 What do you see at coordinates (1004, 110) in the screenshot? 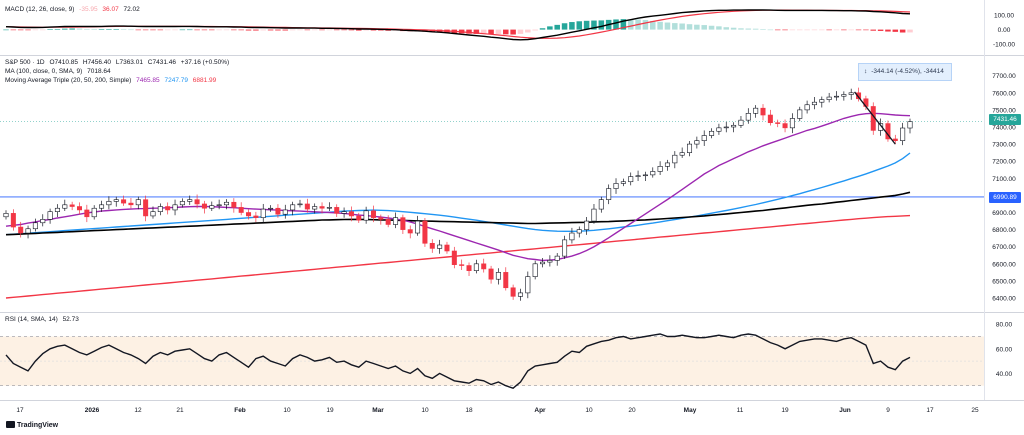
I see `price-axis-label: 7500.00` at bounding box center [1004, 110].